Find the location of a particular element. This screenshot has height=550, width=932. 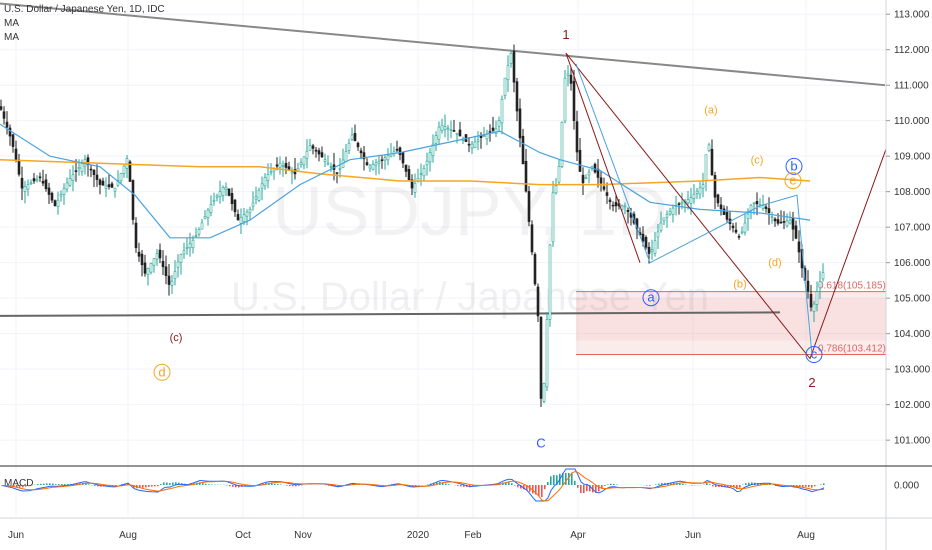

wave-label: d is located at coordinates (161, 371).